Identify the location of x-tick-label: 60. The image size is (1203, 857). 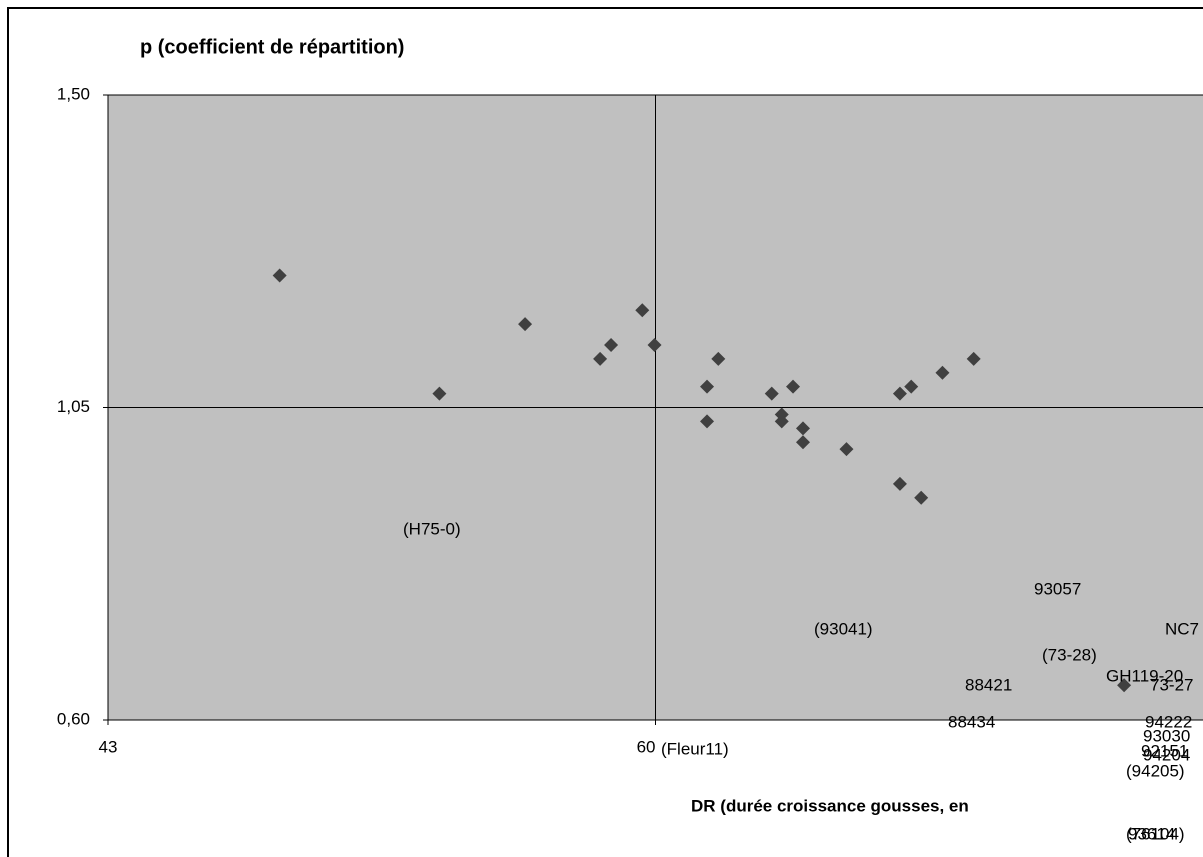
(646, 746).